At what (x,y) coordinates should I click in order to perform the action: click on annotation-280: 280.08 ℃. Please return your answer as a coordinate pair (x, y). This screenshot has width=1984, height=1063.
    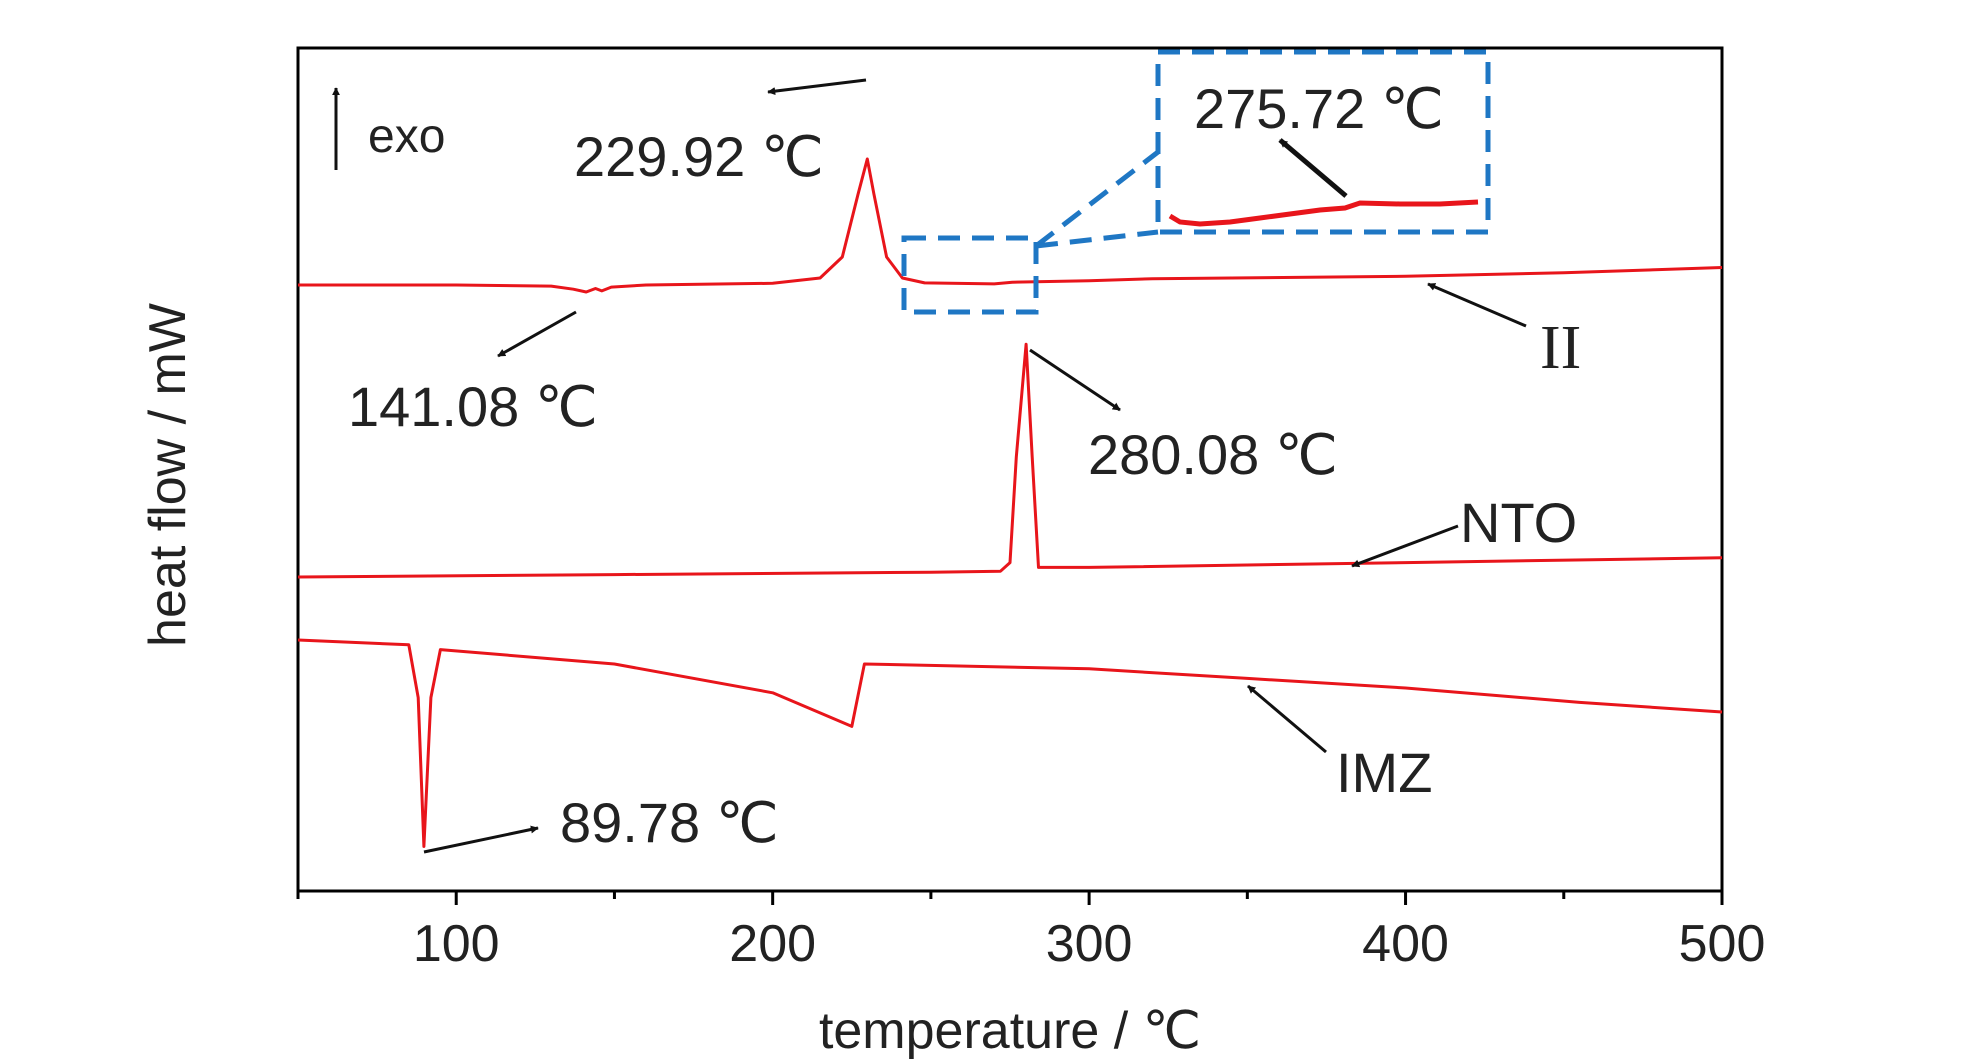
    Looking at the image, I should click on (1213, 454).